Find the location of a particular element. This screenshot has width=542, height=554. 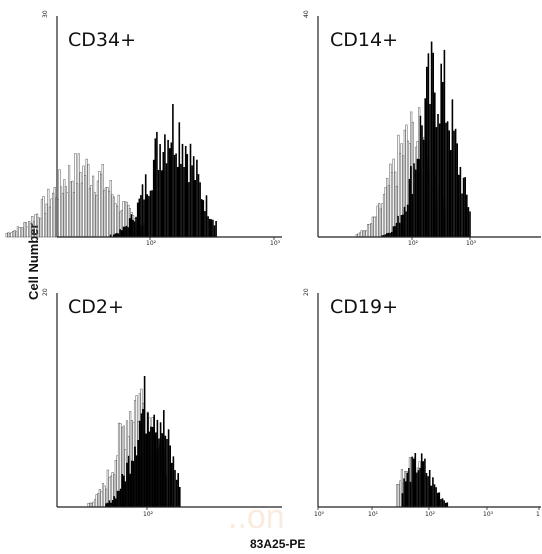

x-tick-label: 10⁰ is located at coordinates (319, 514).